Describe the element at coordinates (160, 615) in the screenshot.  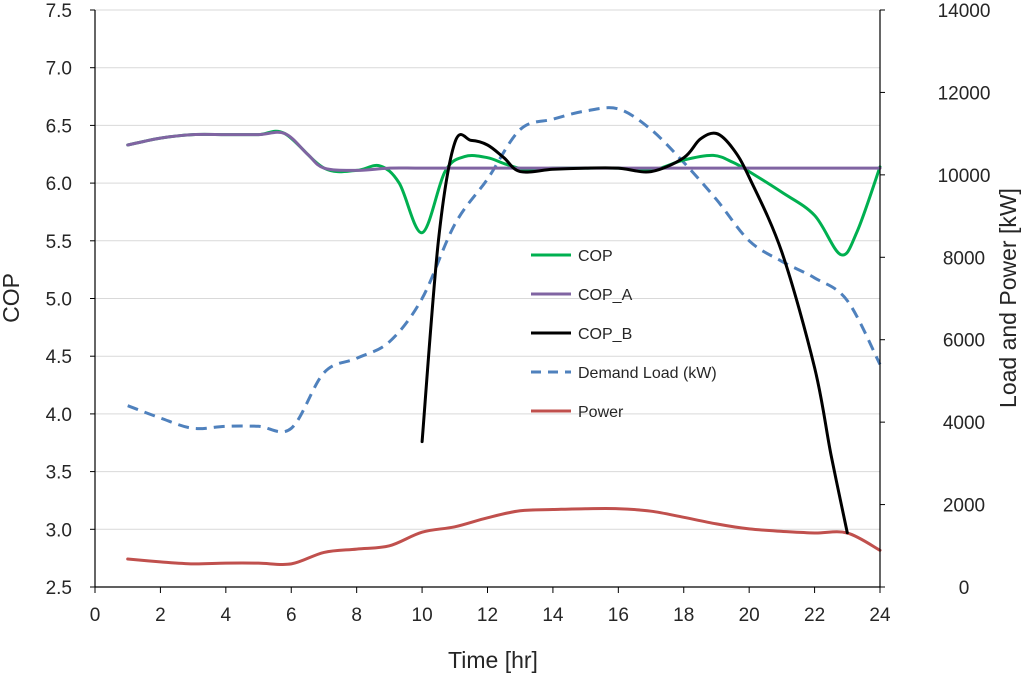
I see `x-tick-label: 2` at that location.